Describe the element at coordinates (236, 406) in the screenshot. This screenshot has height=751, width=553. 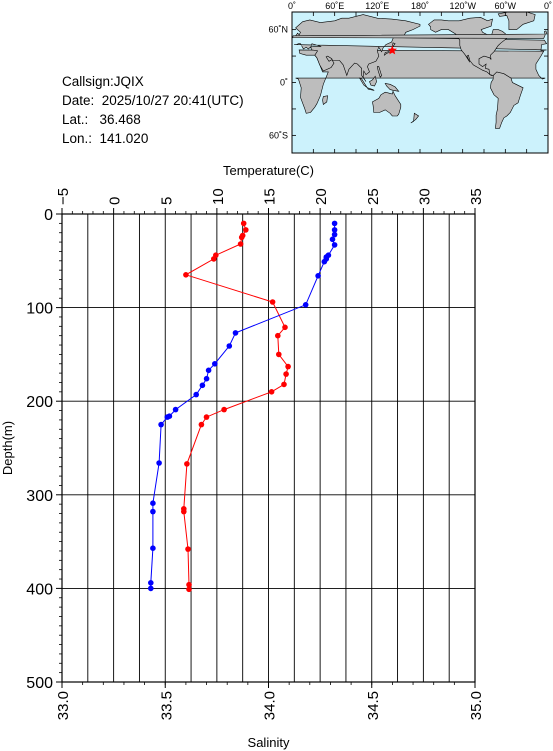
I see `temperature-profile-line` at that location.